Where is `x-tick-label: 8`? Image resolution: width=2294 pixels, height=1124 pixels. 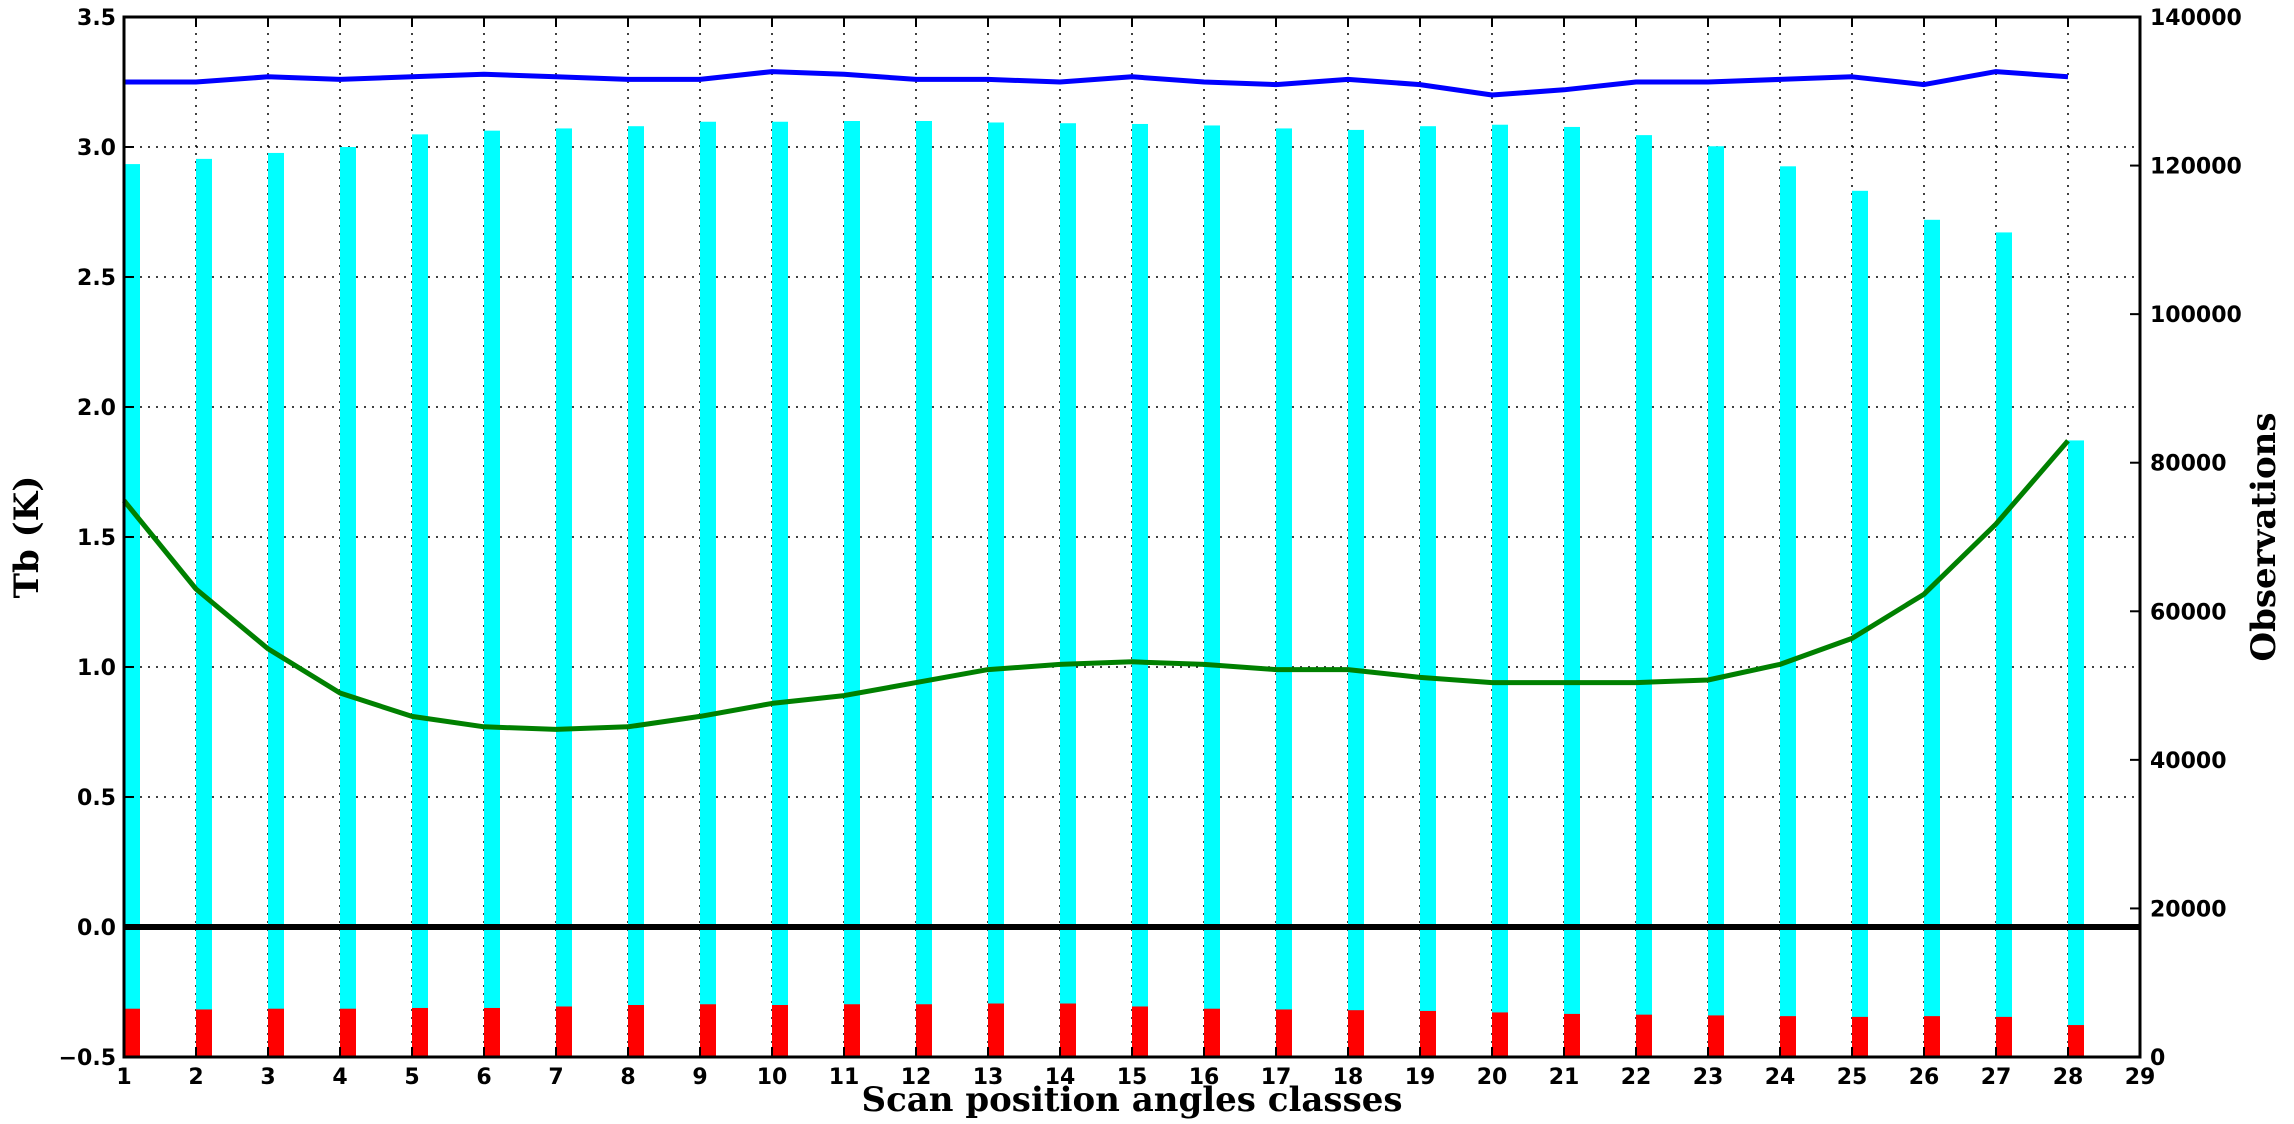
x-tick-label: 8 is located at coordinates (627, 1077).